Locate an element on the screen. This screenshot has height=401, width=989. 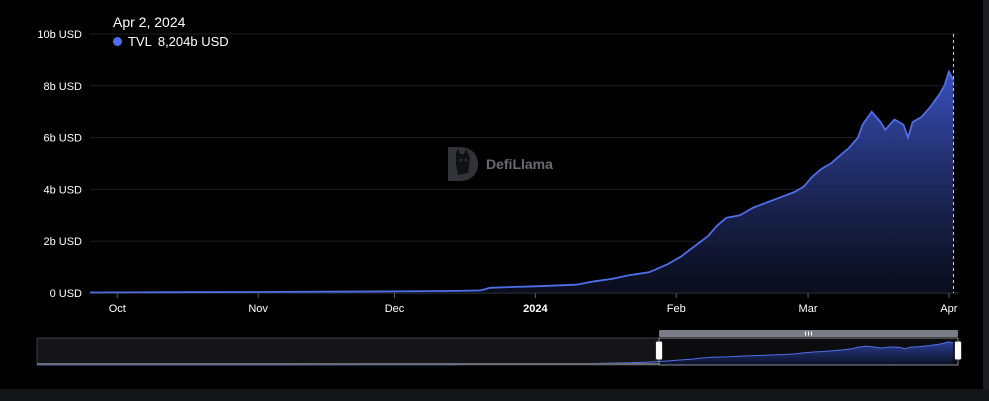
brush-handle-left is located at coordinates (659, 350).